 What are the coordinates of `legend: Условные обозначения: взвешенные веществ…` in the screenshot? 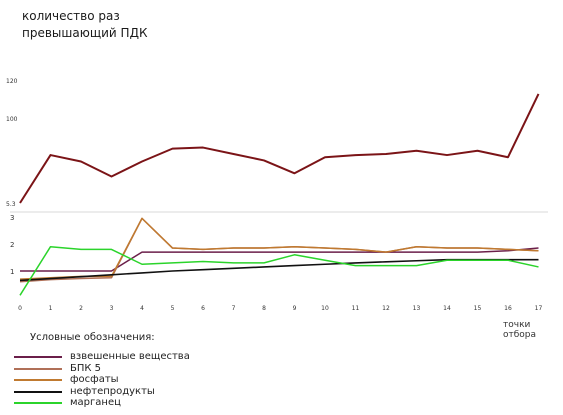 It's located at (102, 370).